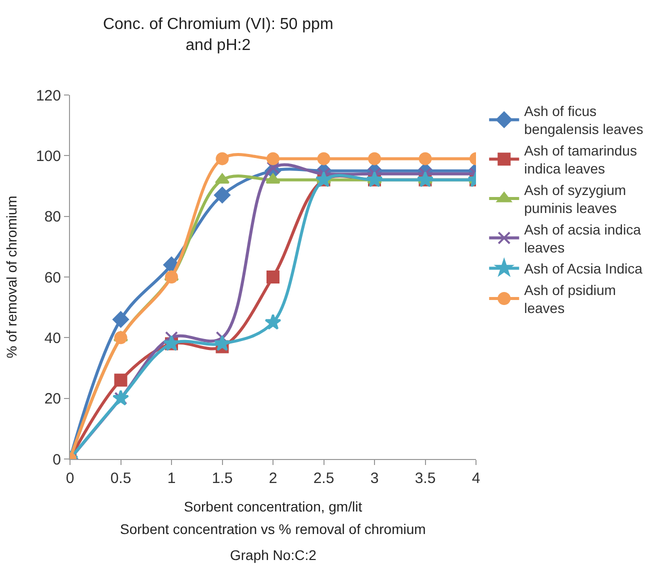 Image resolution: width=661 pixels, height=579 pixels. What do you see at coordinates (273, 506) in the screenshot?
I see `x-axis-title: Sorbent concentration, gm/lit` at bounding box center [273, 506].